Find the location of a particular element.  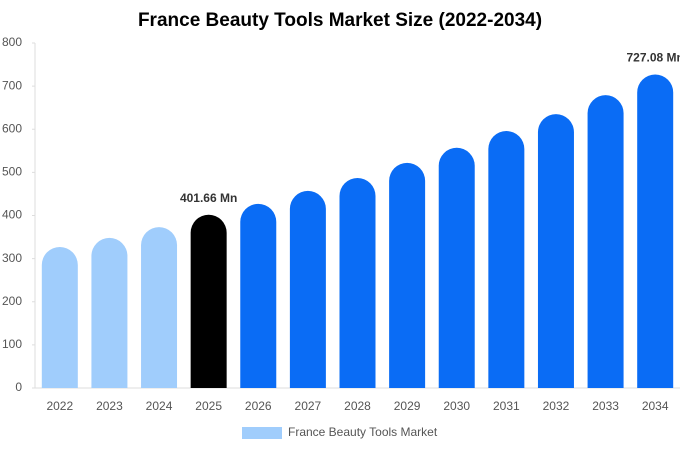

legend-label: France Beauty Tools Market is located at coordinates (363, 432).